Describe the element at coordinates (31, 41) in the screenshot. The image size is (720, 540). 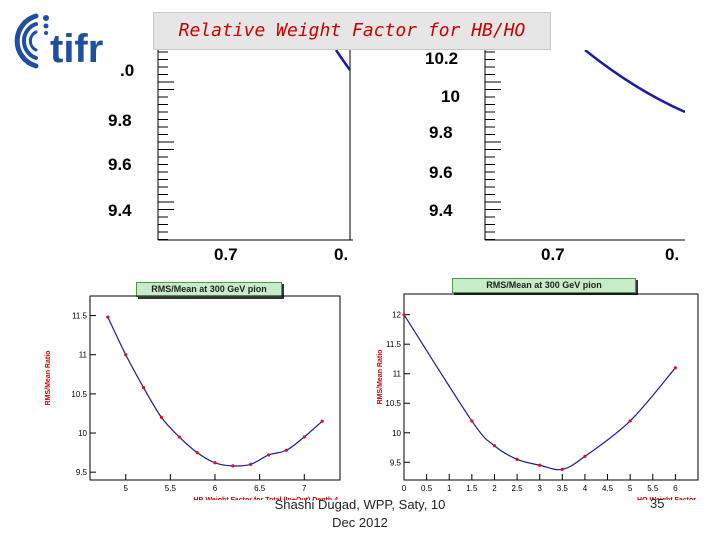
I see `tifr-swirl-icon` at that location.